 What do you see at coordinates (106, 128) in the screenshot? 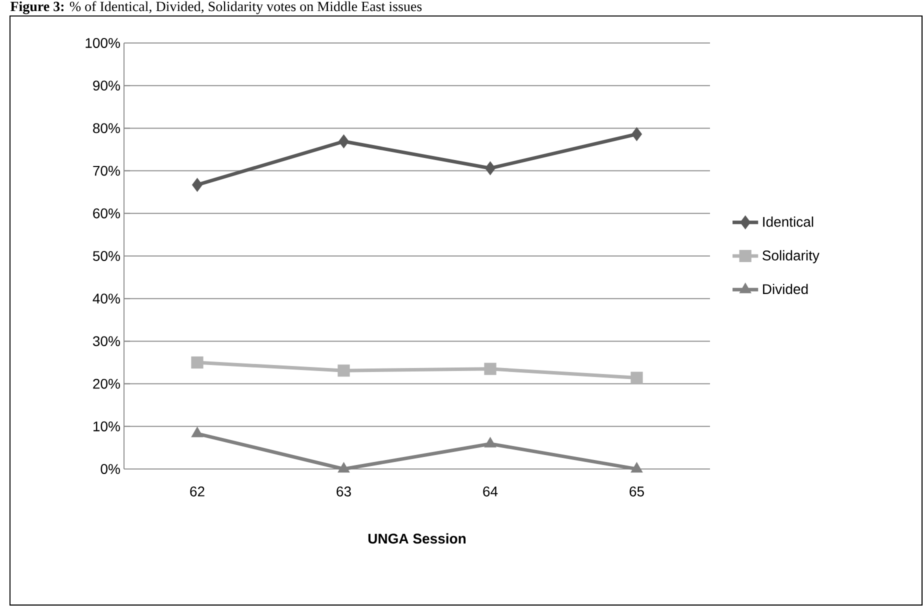
I see `y-tick-label: 80%` at bounding box center [106, 128].